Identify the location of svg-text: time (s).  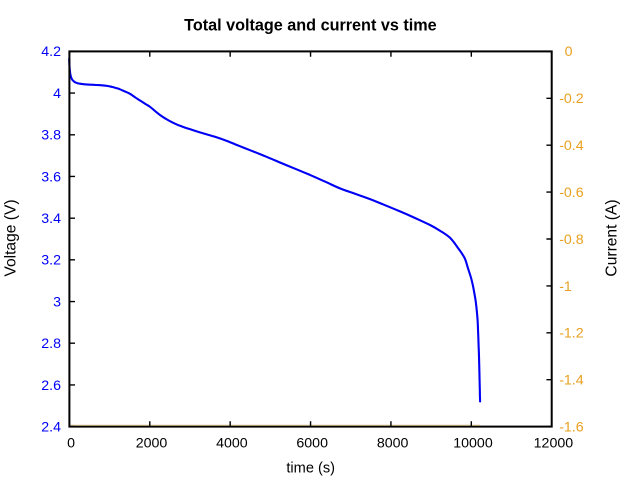
(310, 468).